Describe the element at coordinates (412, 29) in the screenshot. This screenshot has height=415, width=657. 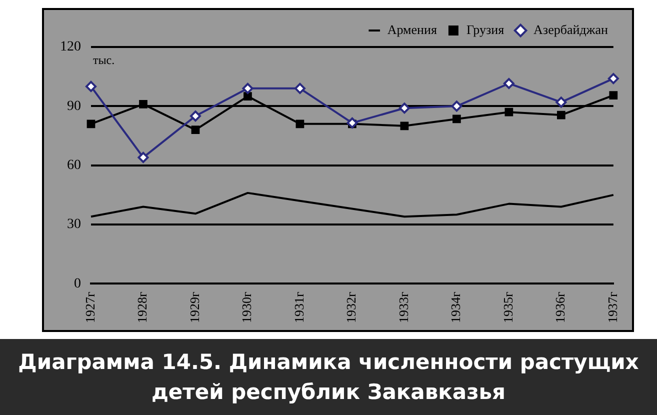
I see `legend-label: Армения` at that location.